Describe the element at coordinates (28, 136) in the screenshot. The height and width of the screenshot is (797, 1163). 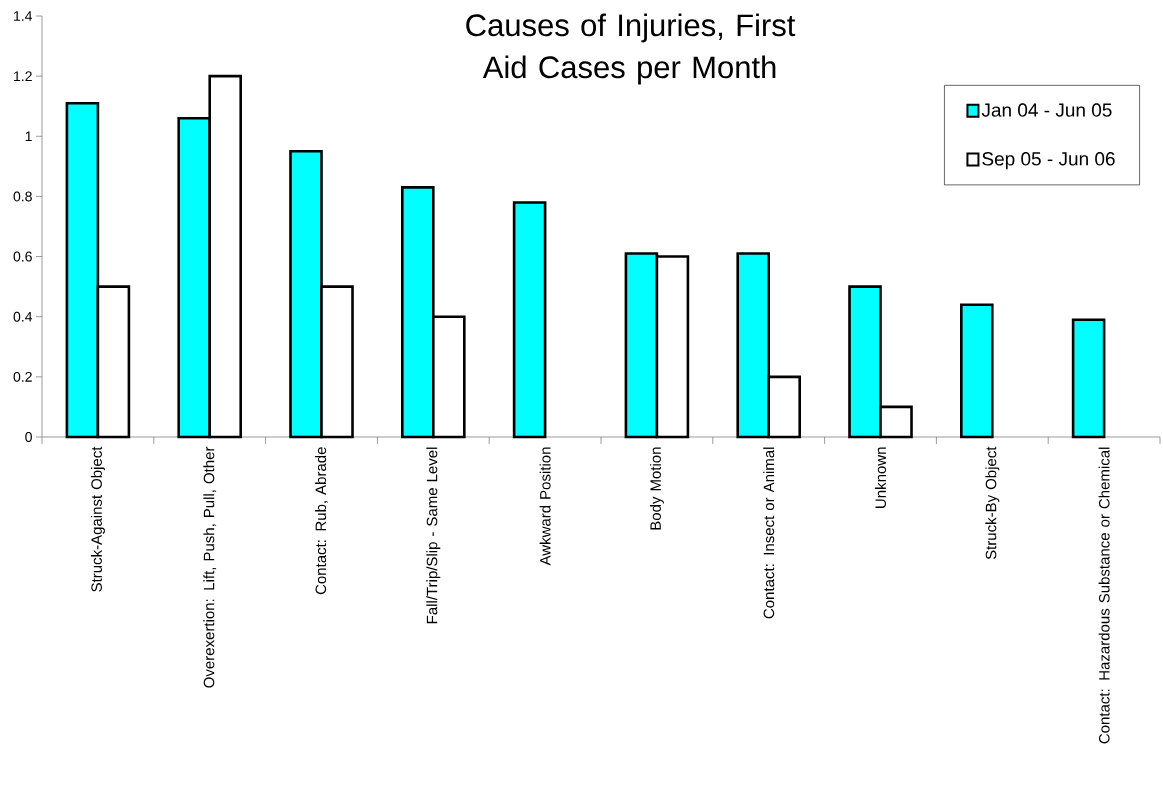
I see `y-tick-label: 1` at that location.